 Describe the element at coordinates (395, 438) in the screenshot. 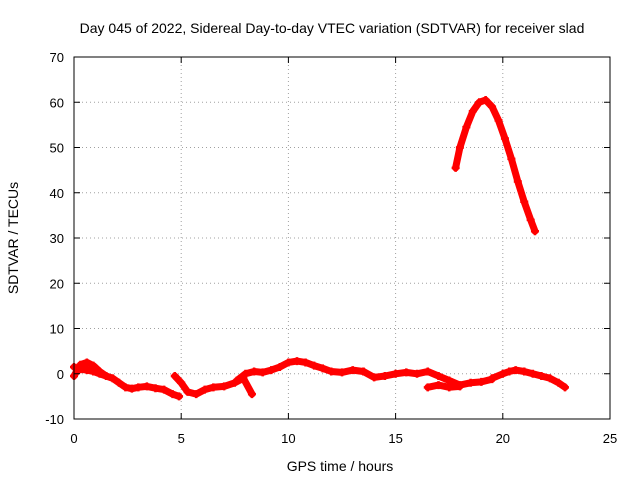

I see `x-tick-label: 15` at that location.